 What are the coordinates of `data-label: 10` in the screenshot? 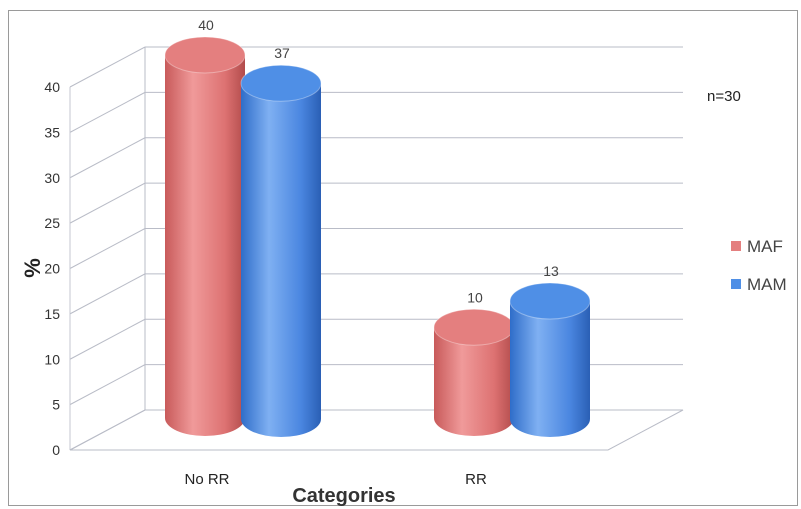 It's located at (475, 297).